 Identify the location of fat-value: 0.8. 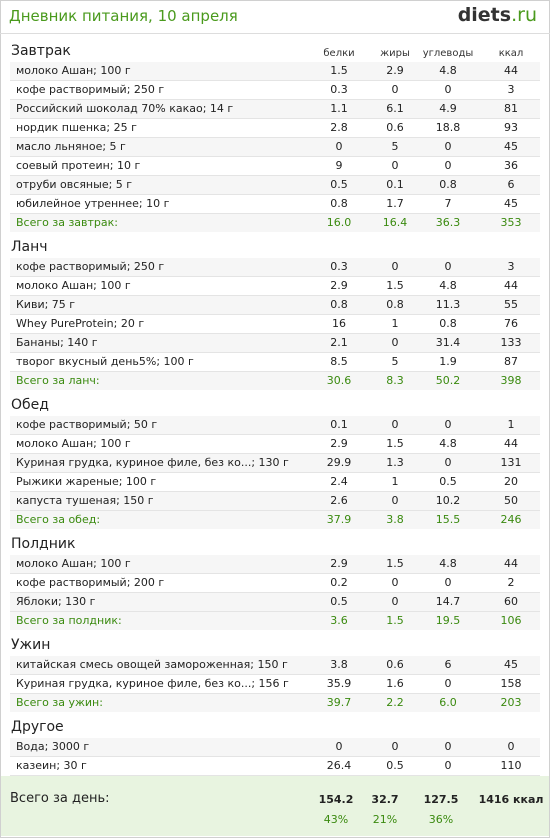
(395, 304).